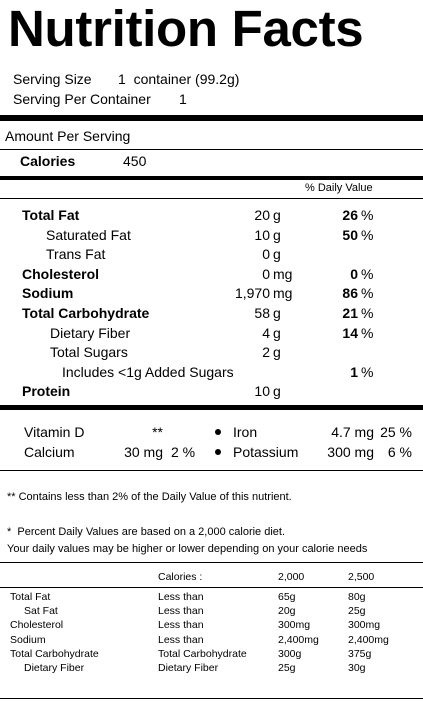 Image resolution: width=423 pixels, height=702 pixels. What do you see at coordinates (157, 432) in the screenshot?
I see `mineral-amount: **` at bounding box center [157, 432].